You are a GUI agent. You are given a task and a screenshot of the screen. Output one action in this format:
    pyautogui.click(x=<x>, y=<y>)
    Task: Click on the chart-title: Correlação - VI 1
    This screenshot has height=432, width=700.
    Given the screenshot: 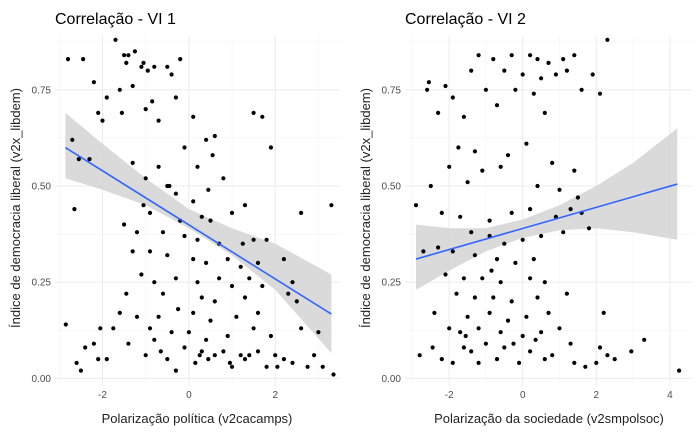 What is the action you would take?
    pyautogui.click(x=115, y=19)
    